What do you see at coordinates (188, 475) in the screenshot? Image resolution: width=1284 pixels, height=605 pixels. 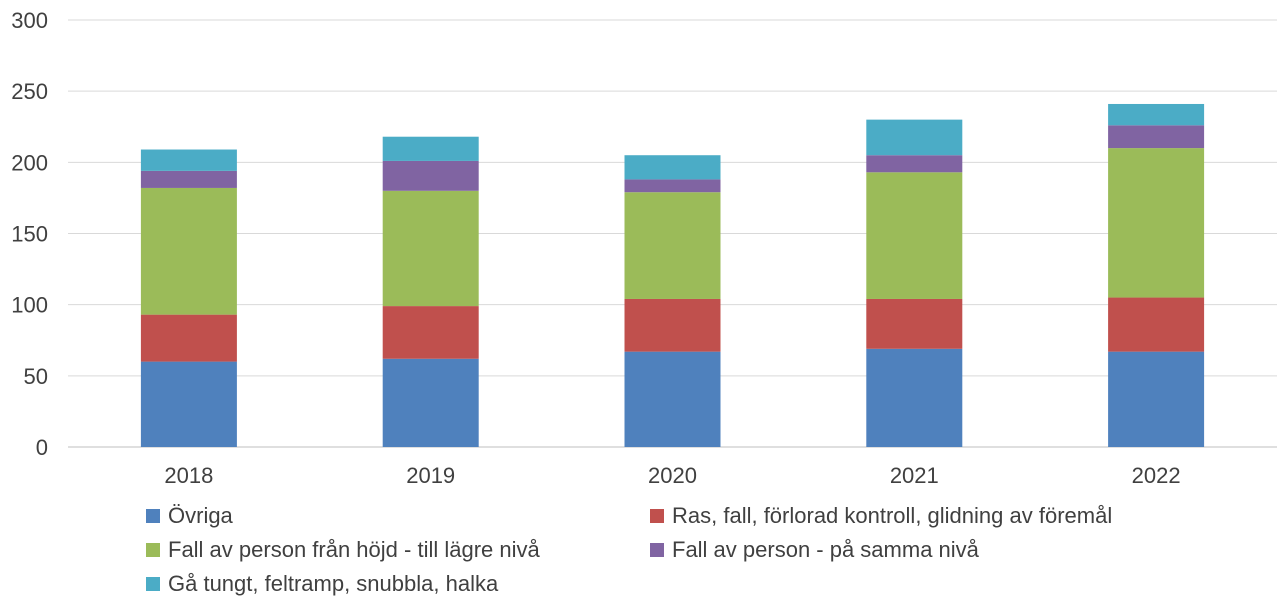 I see `x-tick-label: 2018` at bounding box center [188, 475].